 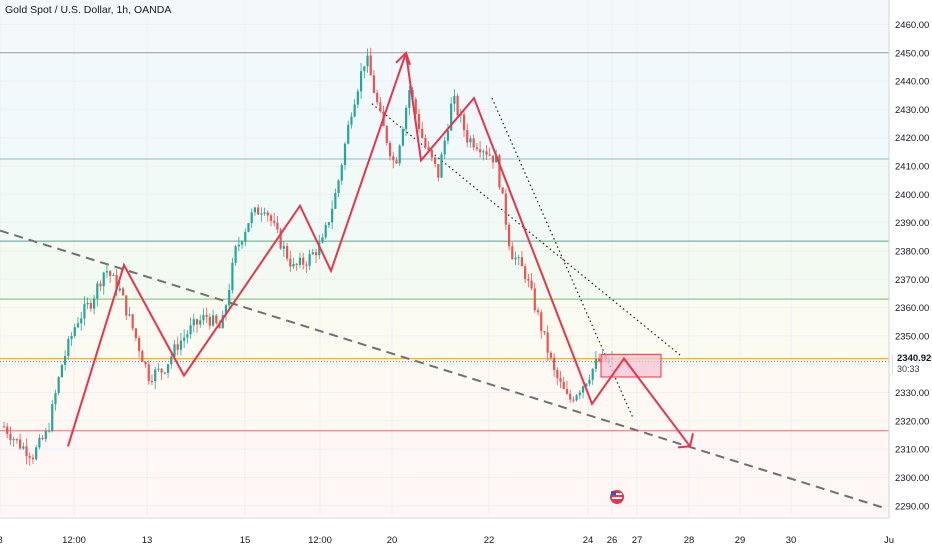 What do you see at coordinates (1, 540) in the screenshot?
I see `x-tick-label: 8` at bounding box center [1, 540].